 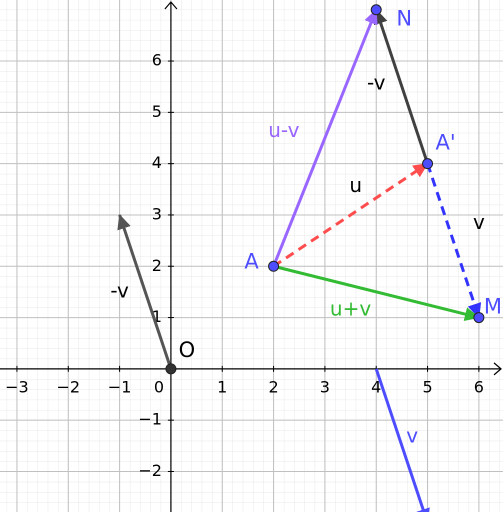 What do you see at coordinates (157, 316) in the screenshot?
I see `y-tick-label: 1` at bounding box center [157, 316].